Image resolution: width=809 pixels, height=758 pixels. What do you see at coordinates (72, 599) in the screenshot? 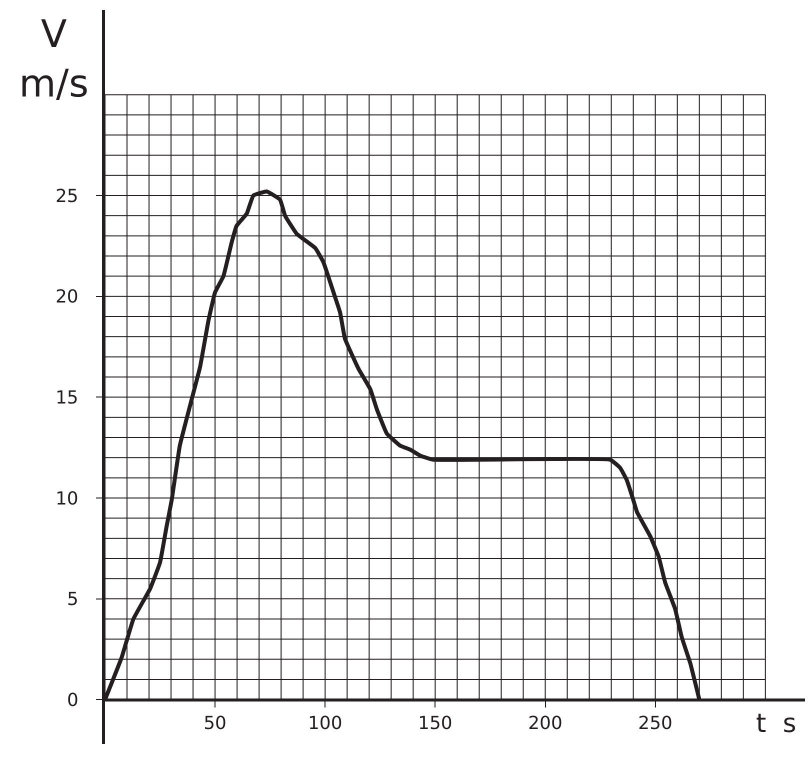
I see `y-tick-label: 5` at bounding box center [72, 599].